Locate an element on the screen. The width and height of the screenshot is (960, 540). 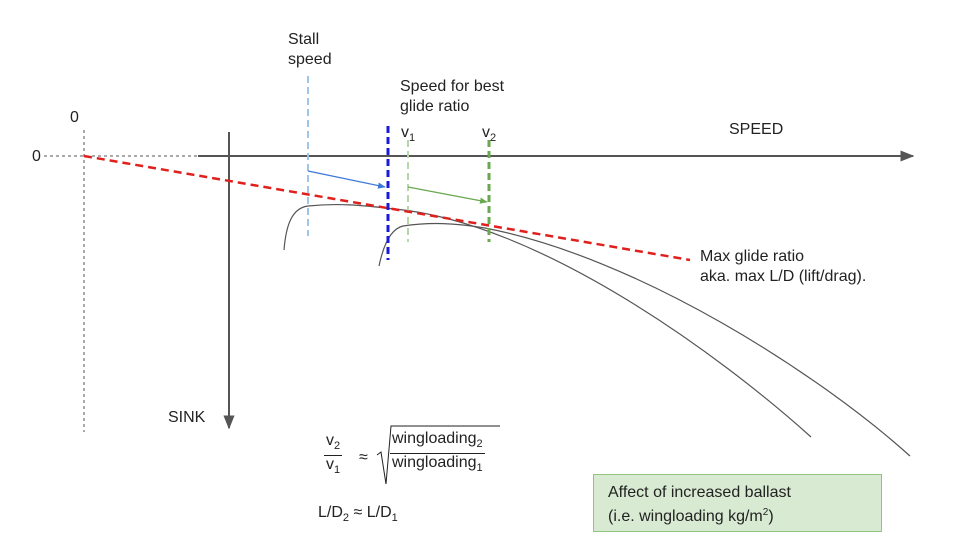
ld-equation: L/D2 ≈ L/D1 is located at coordinates (358, 514).